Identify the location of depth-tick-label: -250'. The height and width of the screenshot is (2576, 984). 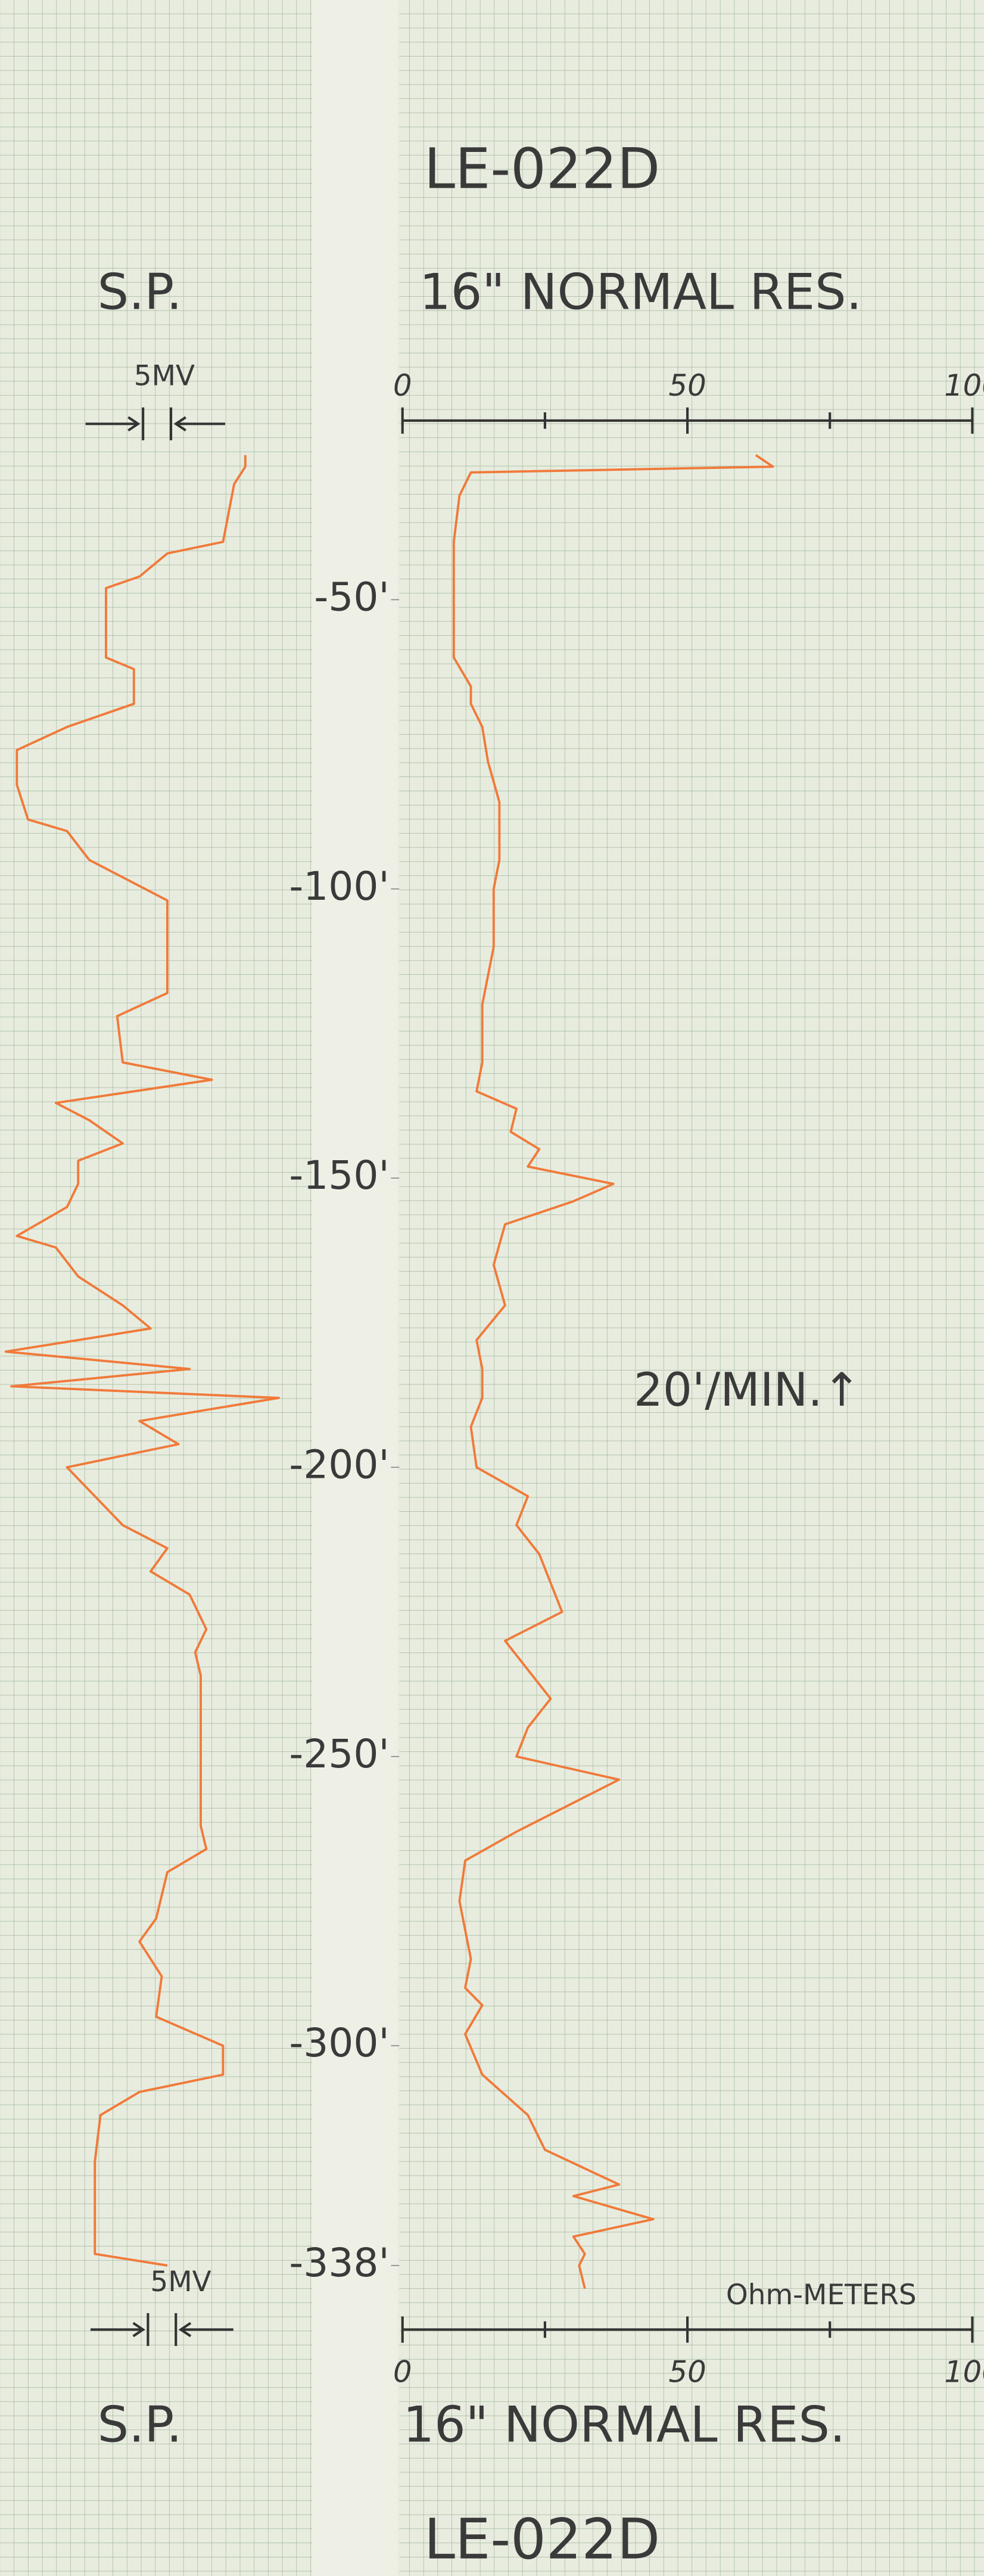
(339, 1754).